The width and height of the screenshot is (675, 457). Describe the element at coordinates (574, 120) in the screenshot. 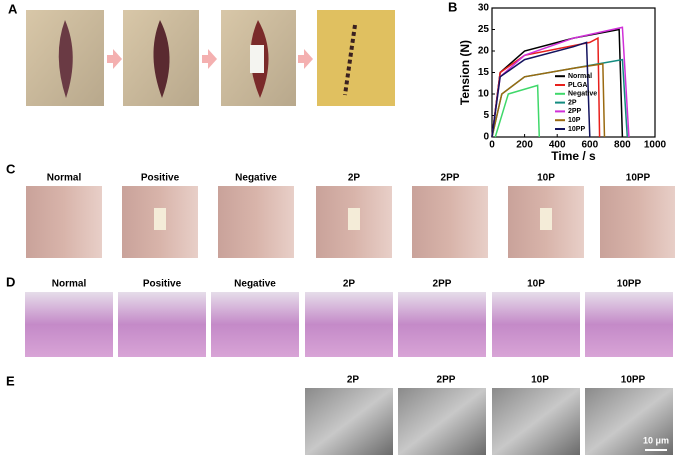

I see `legend-label: 10P` at that location.